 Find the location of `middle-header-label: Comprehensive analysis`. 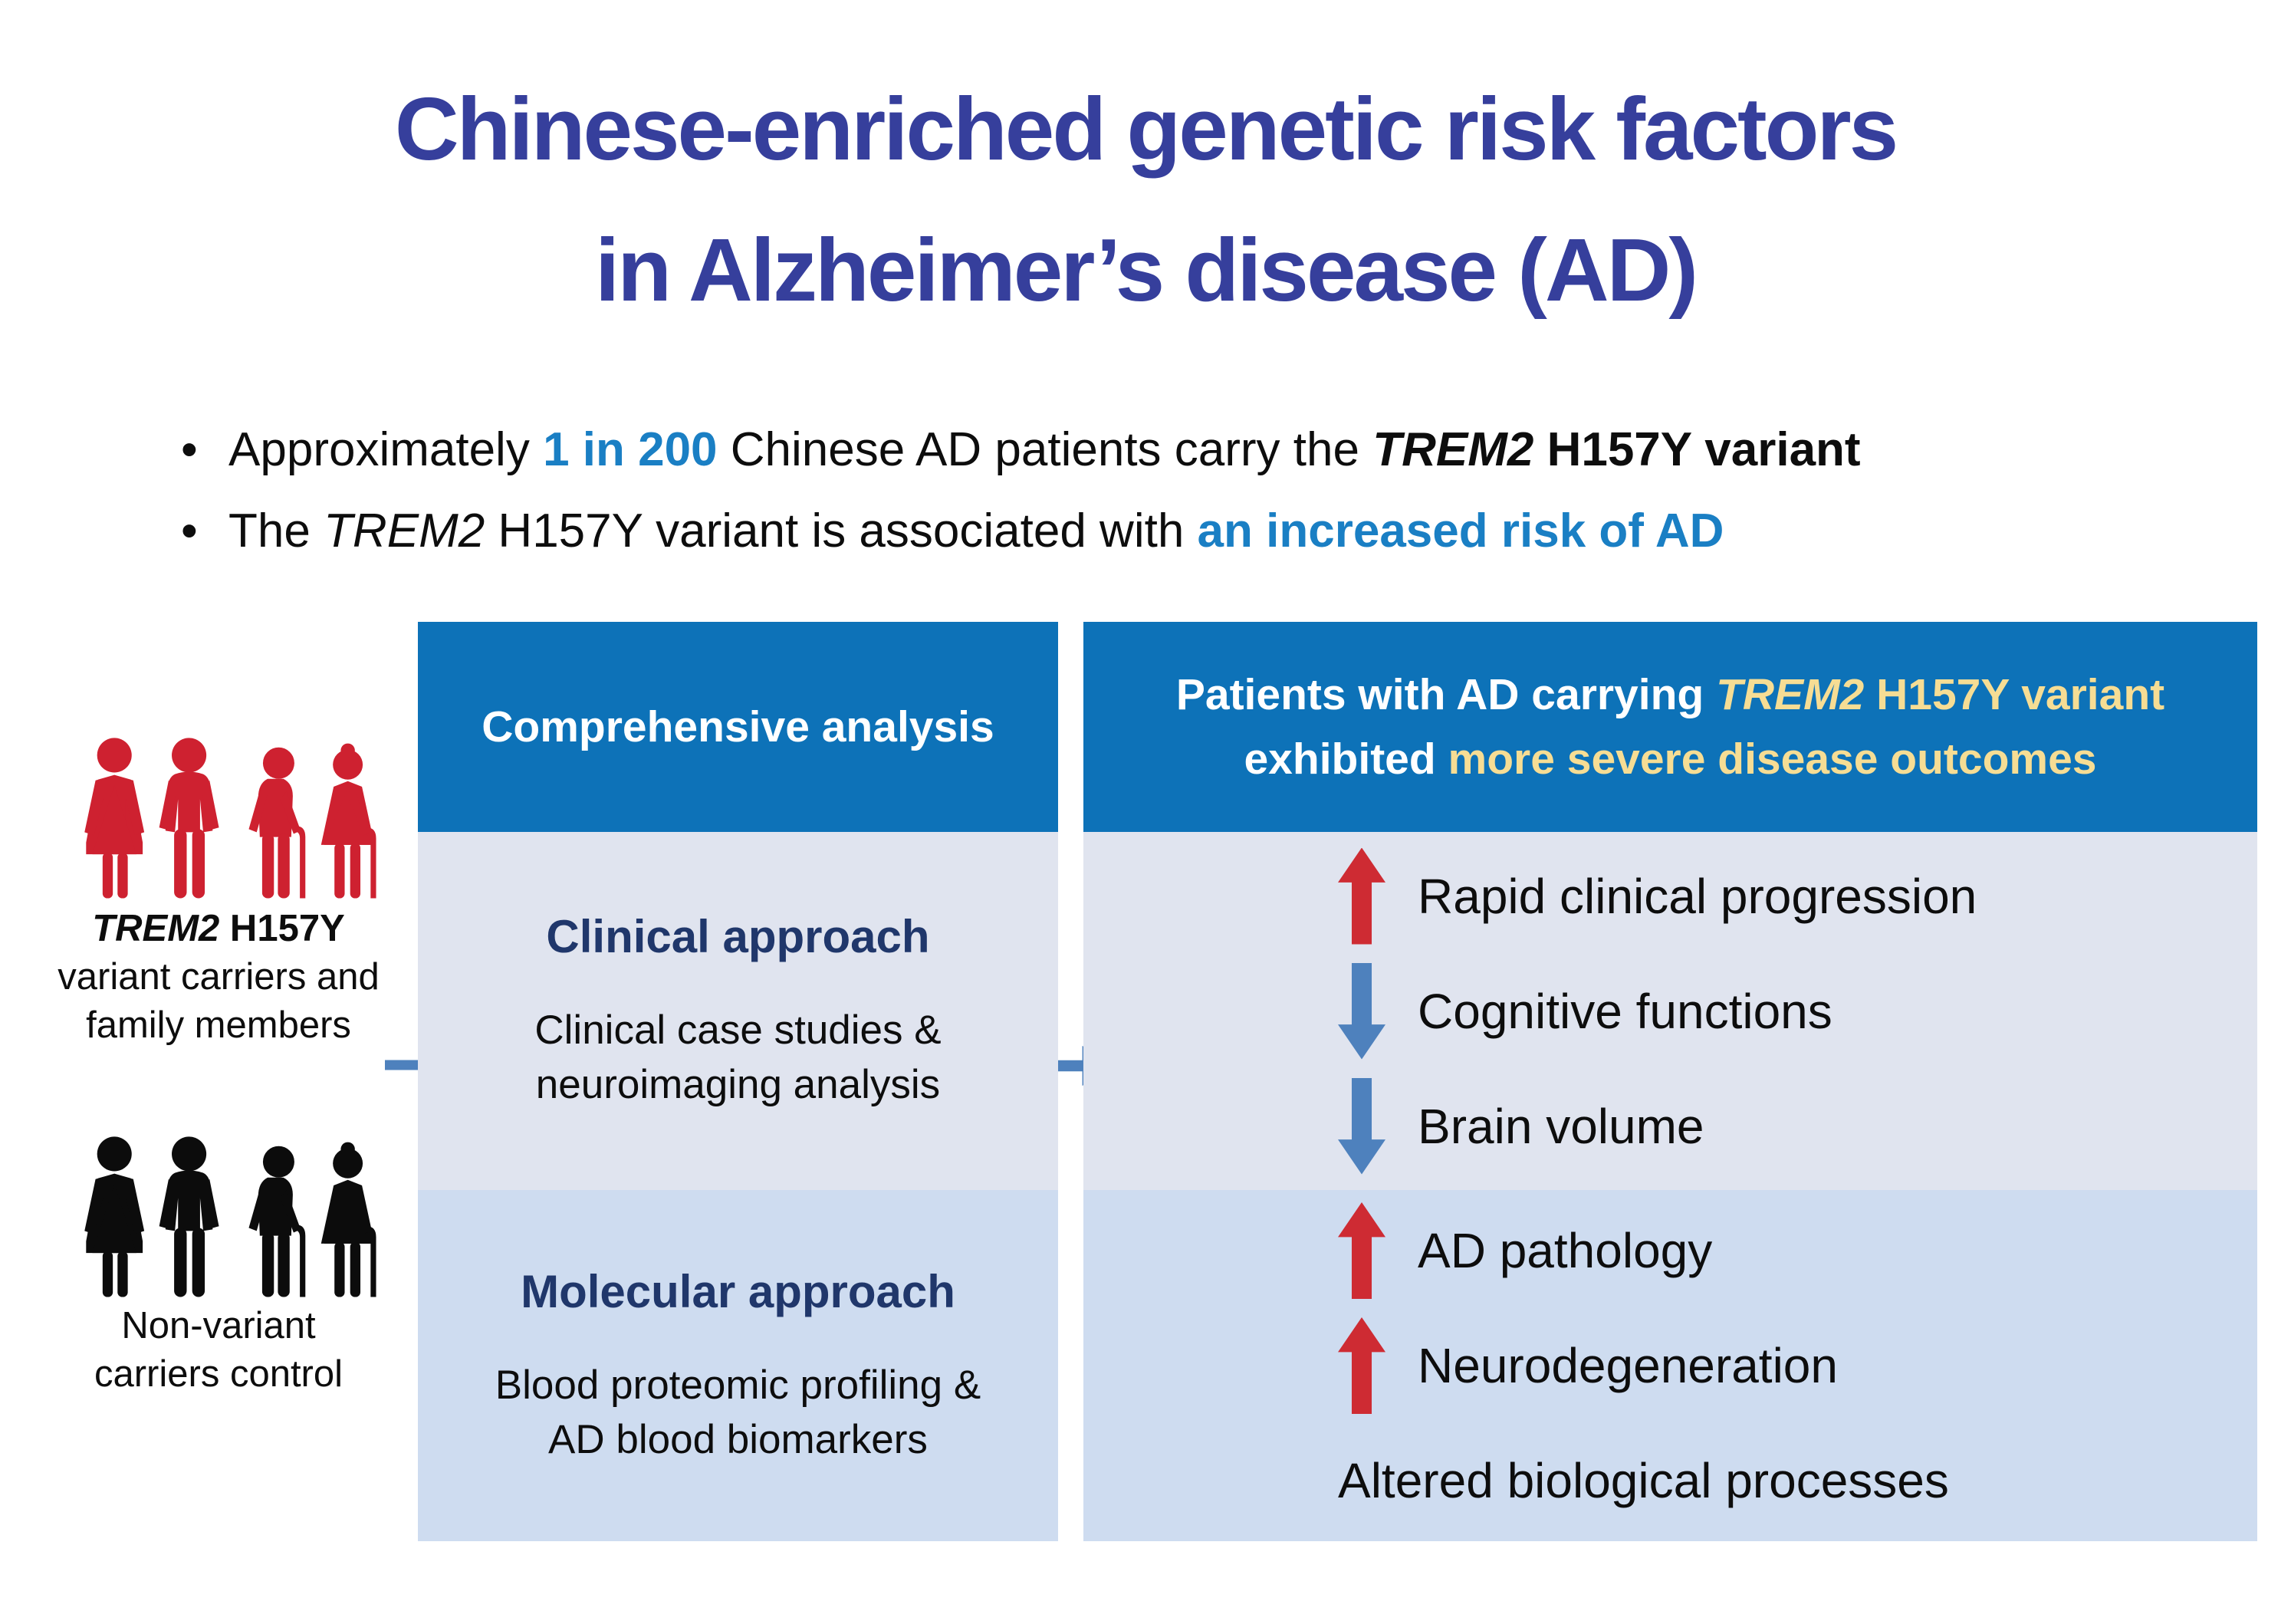

middle-header-label: Comprehensive analysis is located at coordinates (738, 726).